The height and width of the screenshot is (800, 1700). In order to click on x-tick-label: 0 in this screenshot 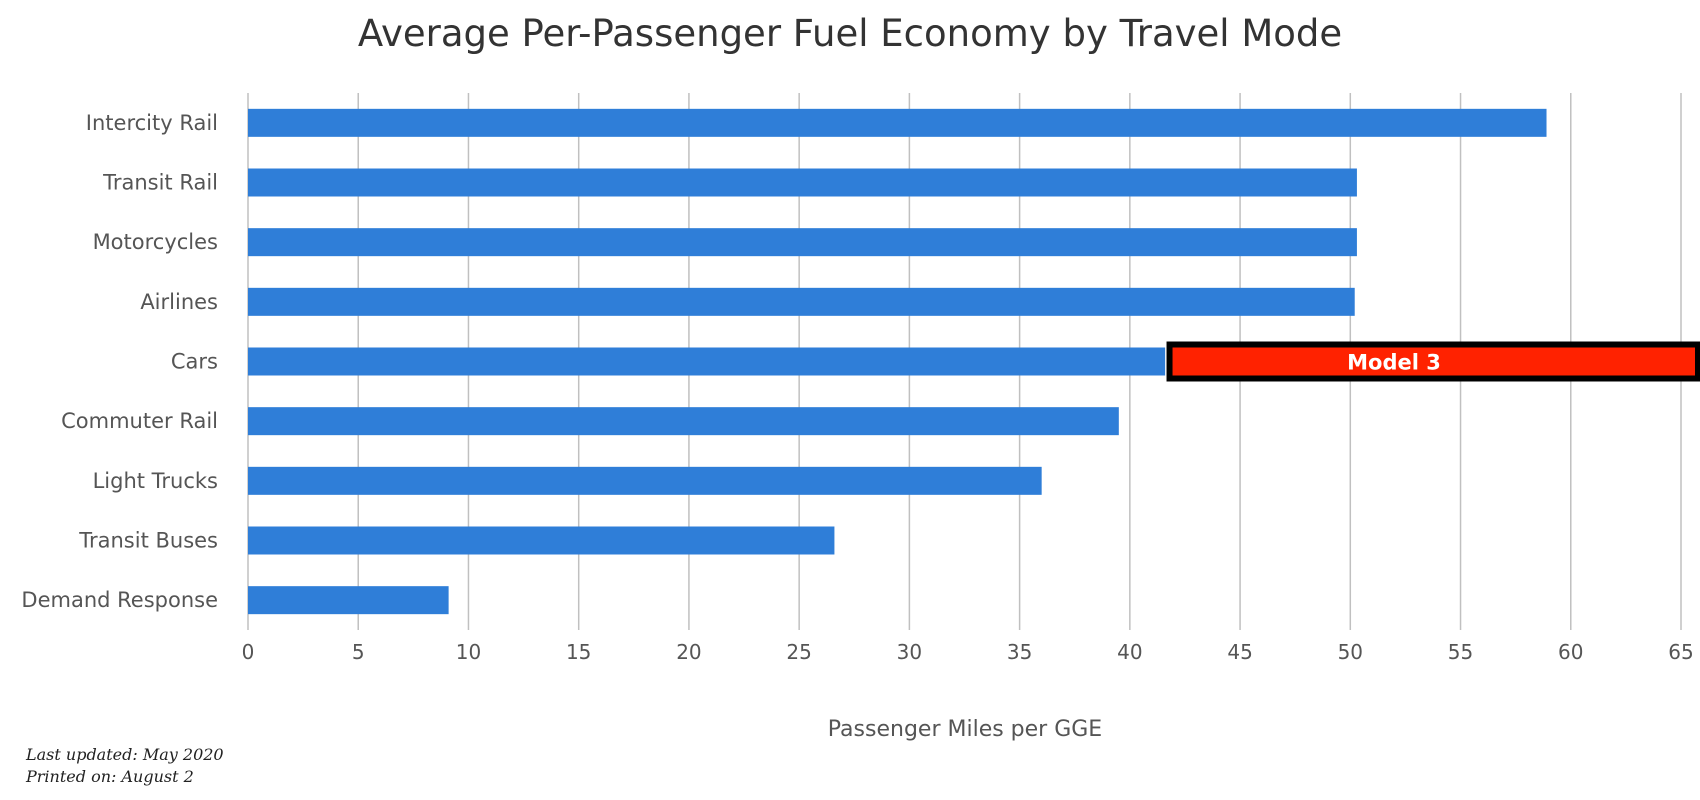, I will do `click(248, 652)`.